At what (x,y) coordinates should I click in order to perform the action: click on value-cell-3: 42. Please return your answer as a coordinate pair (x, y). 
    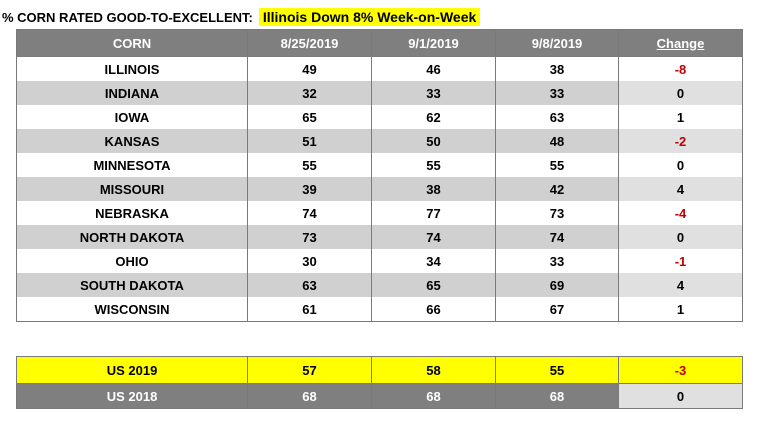
    Looking at the image, I should click on (557, 189).